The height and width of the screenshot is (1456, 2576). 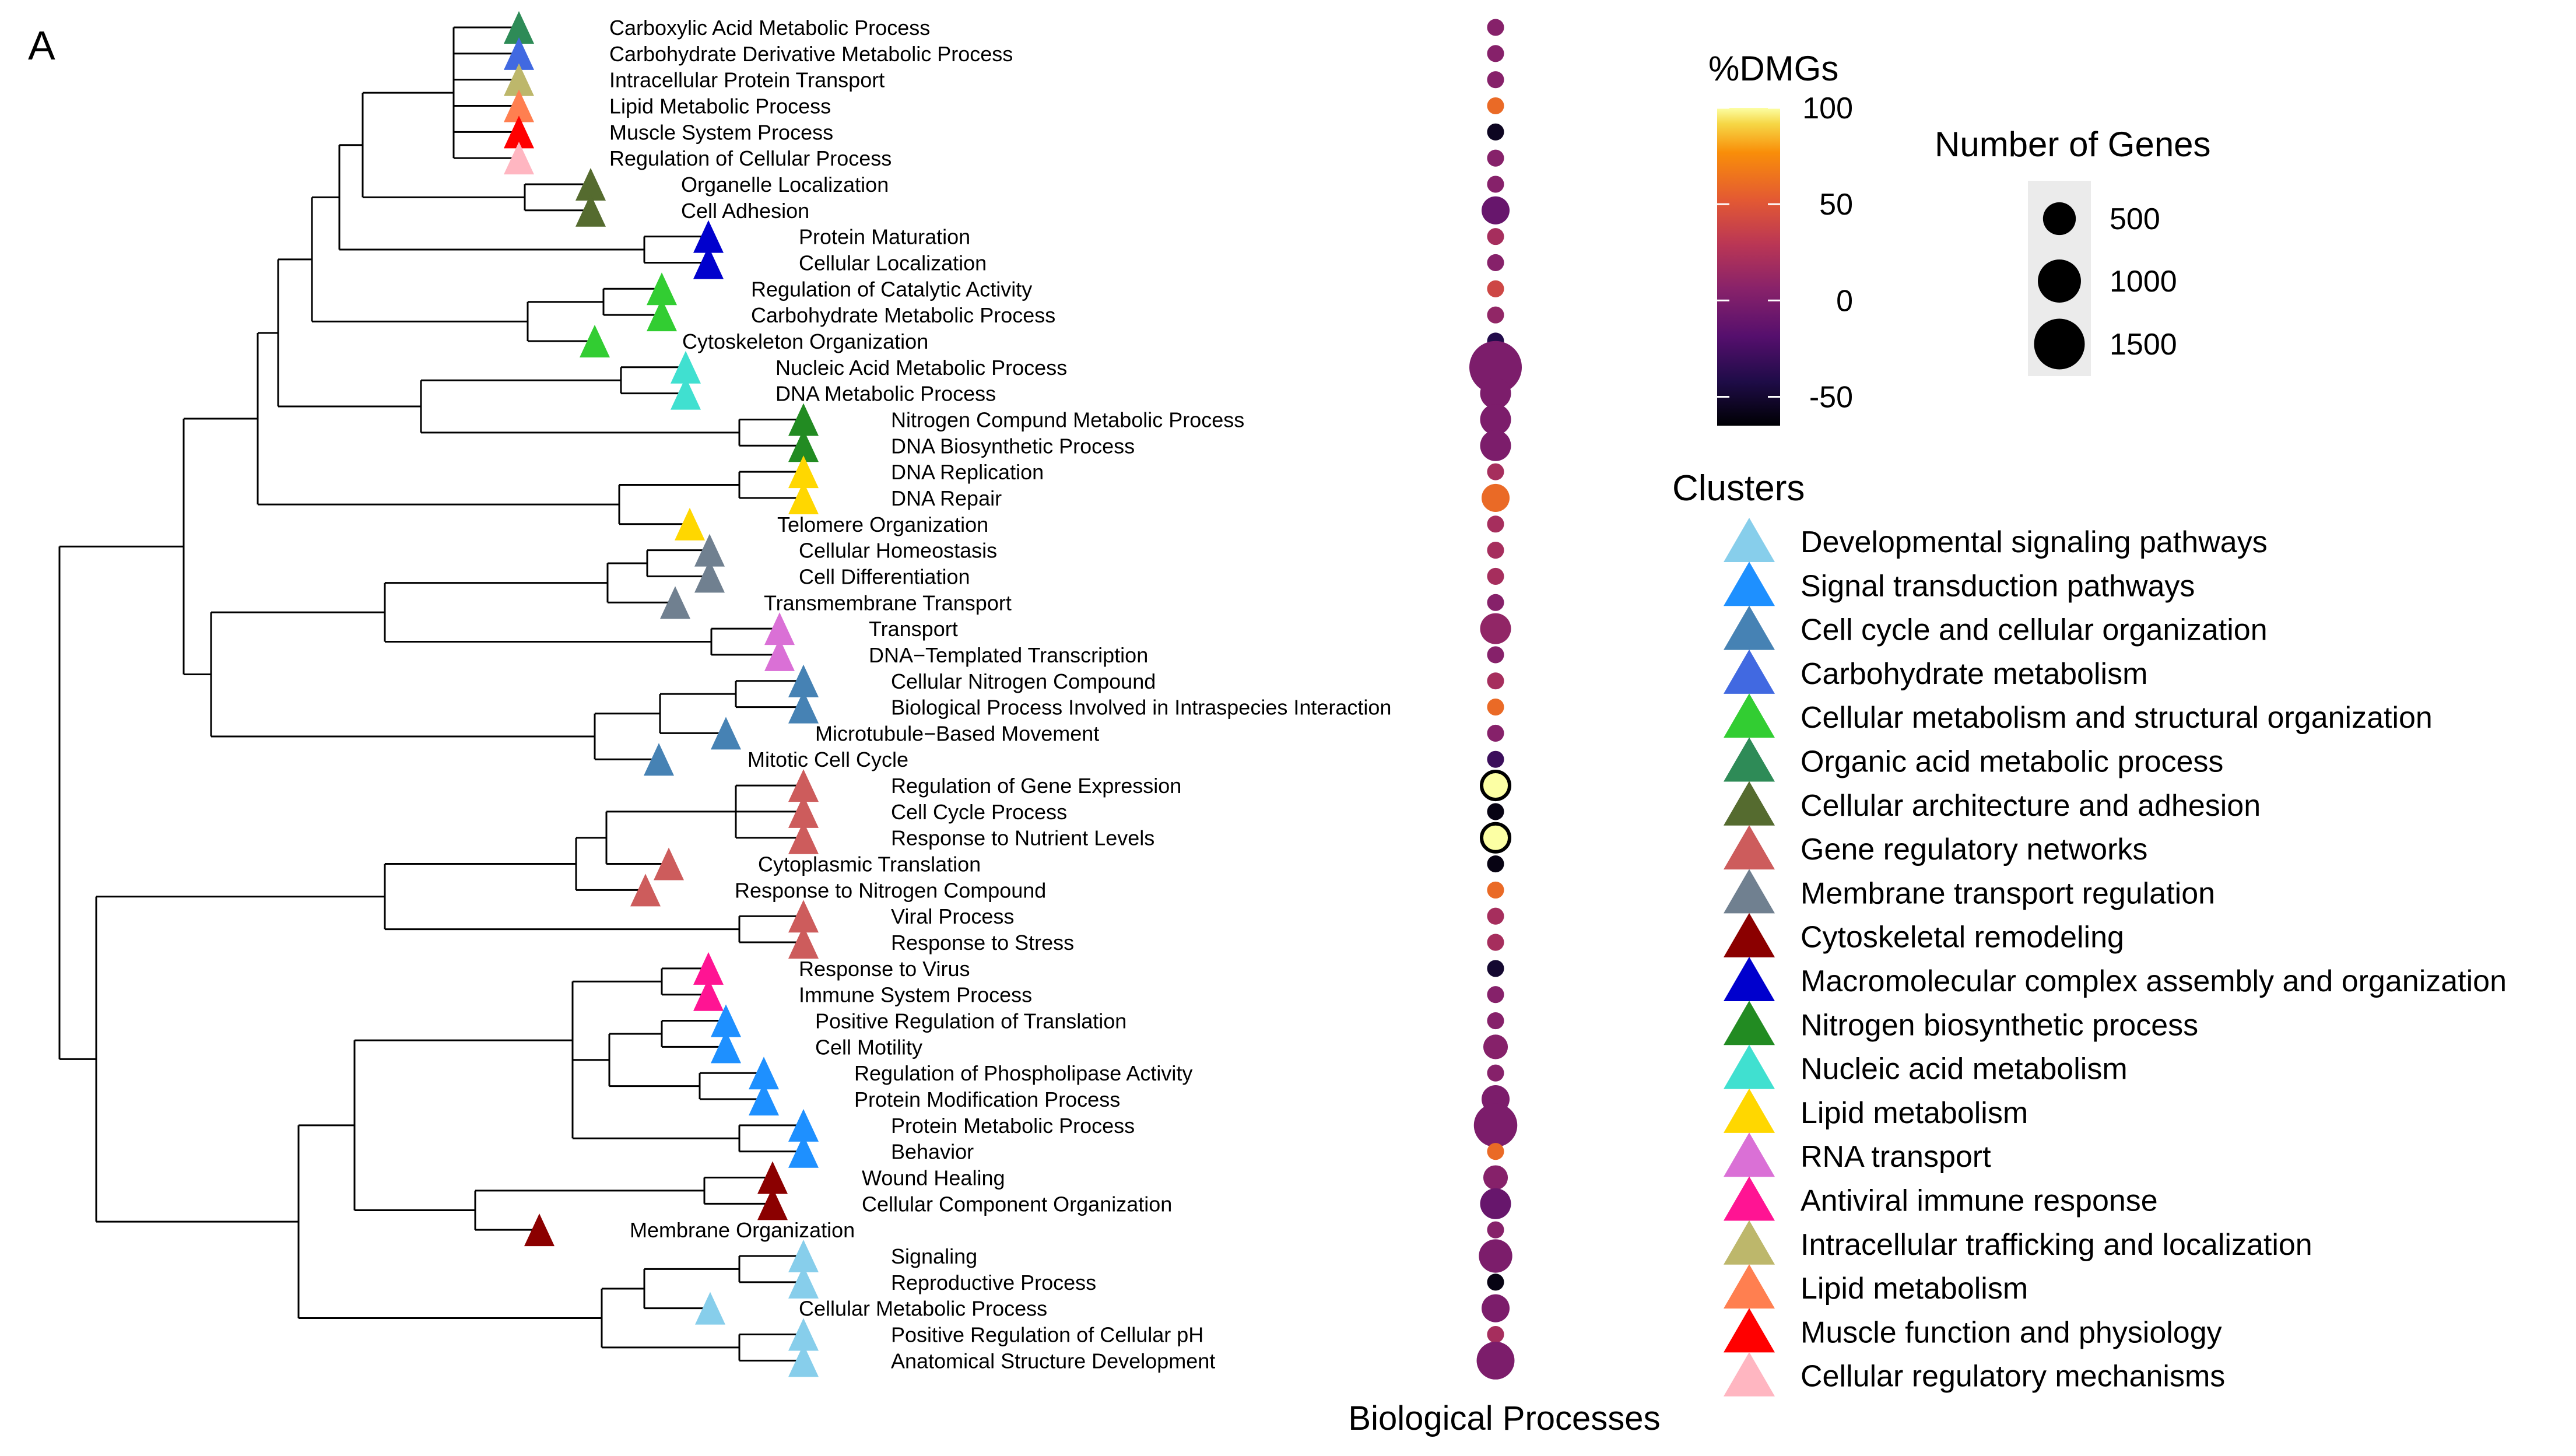 What do you see at coordinates (898, 551) in the screenshot?
I see `process-label: Cellular Homeostasis` at bounding box center [898, 551].